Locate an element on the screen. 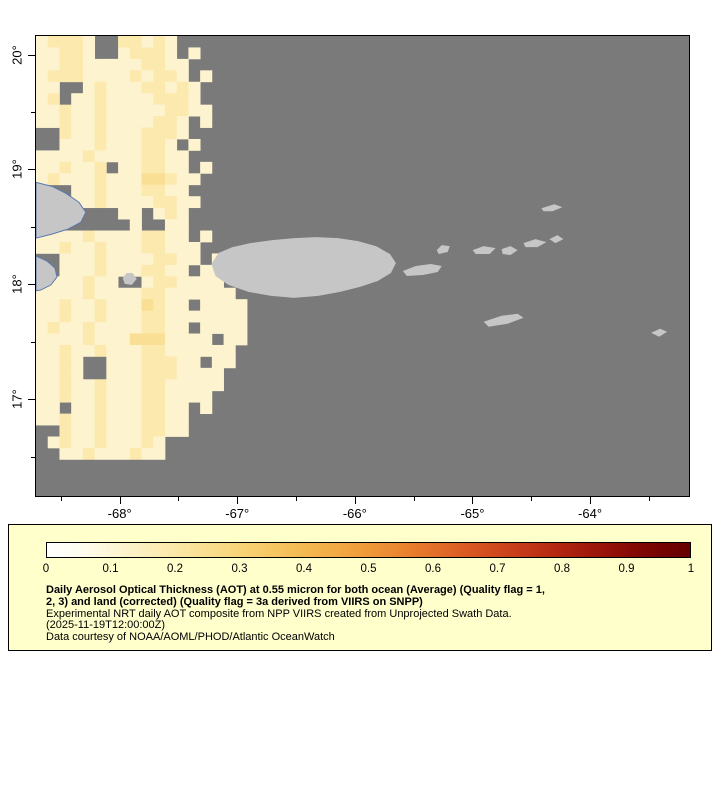 This screenshot has height=800, width=720. x-axis-label: -64° is located at coordinates (590, 513).